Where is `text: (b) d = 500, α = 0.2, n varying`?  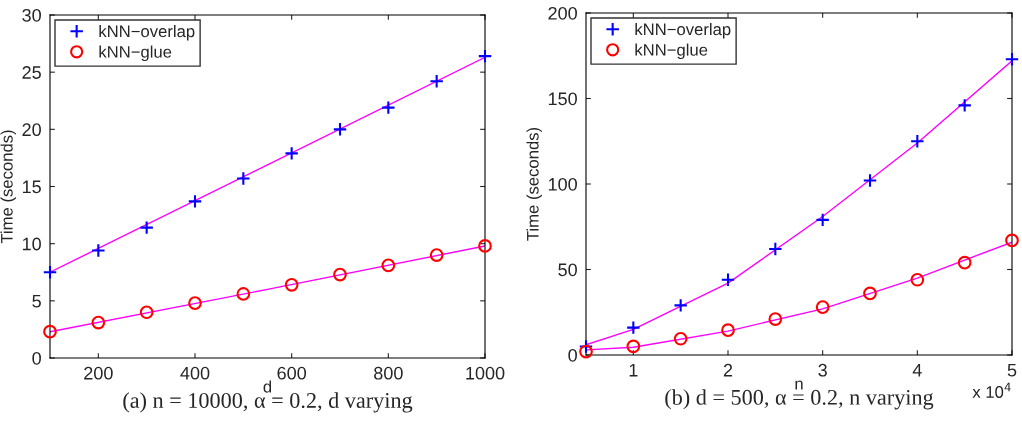
text: (b) d = 500, α = 0.2, n varying is located at coordinates (799, 399).